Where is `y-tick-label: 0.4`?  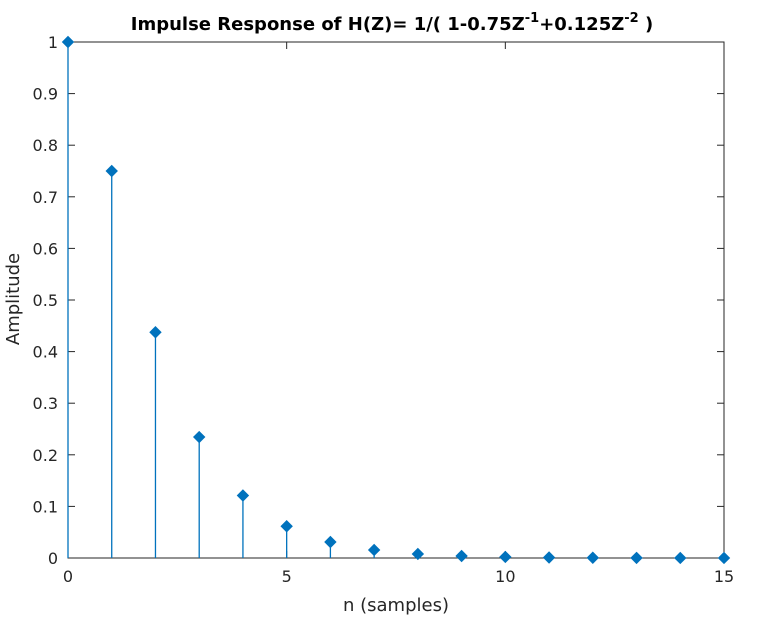 y-tick-label: 0.4 is located at coordinates (45, 352).